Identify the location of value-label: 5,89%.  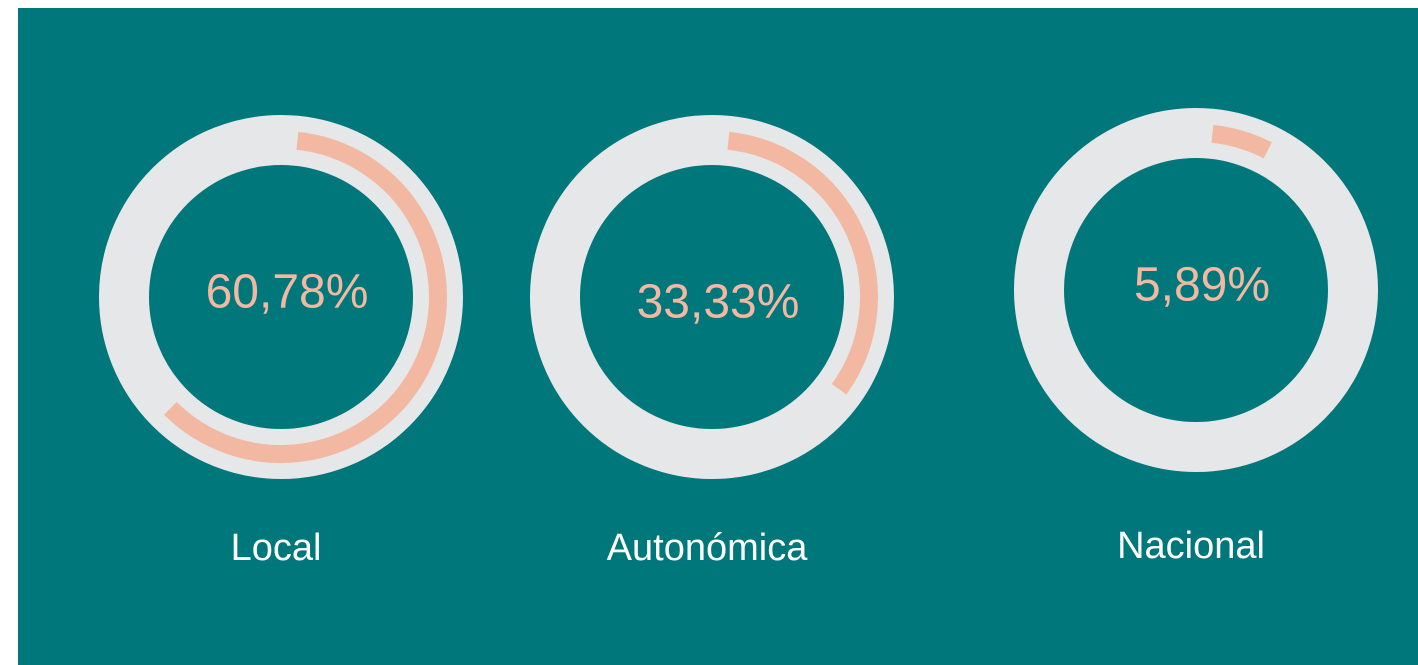
(1202, 285).